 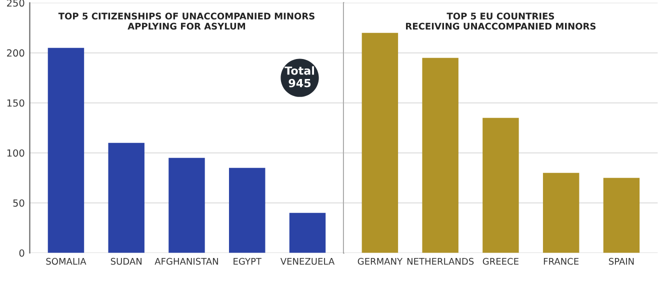 What do you see at coordinates (440, 261) in the screenshot?
I see `x-tick-label: NETHERLANDS` at bounding box center [440, 261].